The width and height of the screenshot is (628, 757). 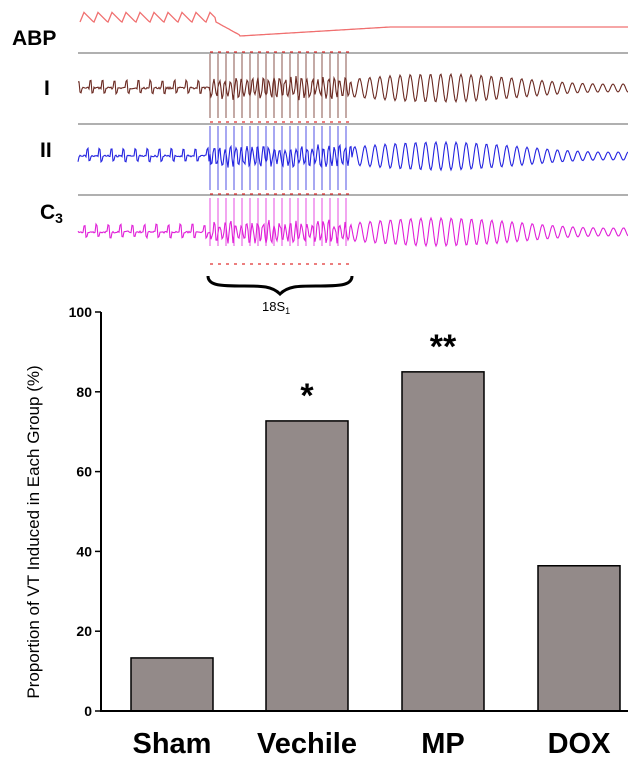 I want to click on x-category-label: MP, so click(x=443, y=742).